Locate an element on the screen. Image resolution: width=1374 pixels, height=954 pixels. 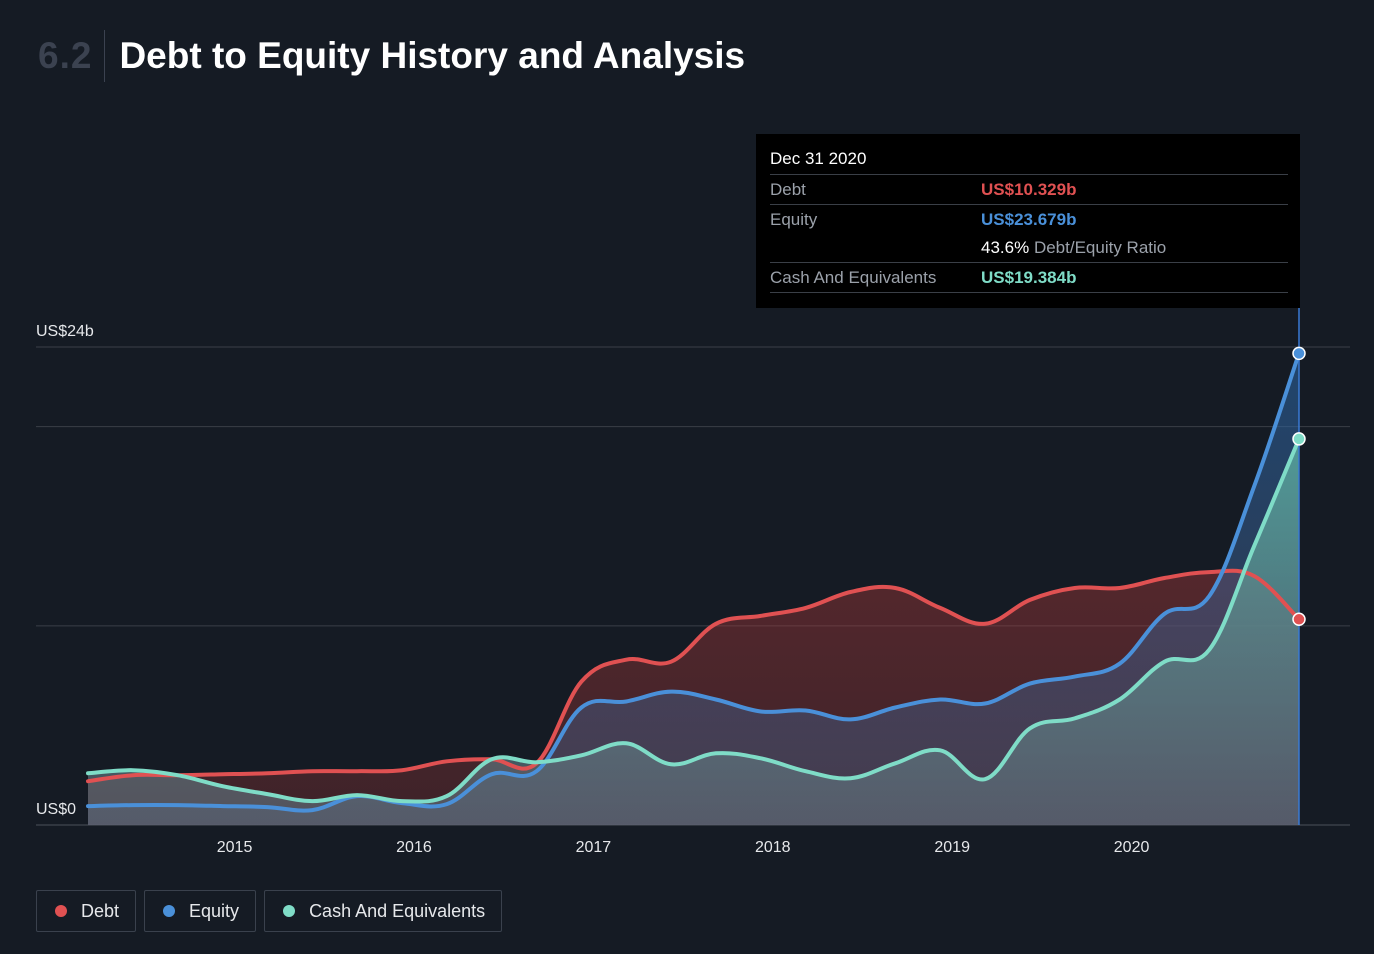
debt-point is located at coordinates (1299, 619).